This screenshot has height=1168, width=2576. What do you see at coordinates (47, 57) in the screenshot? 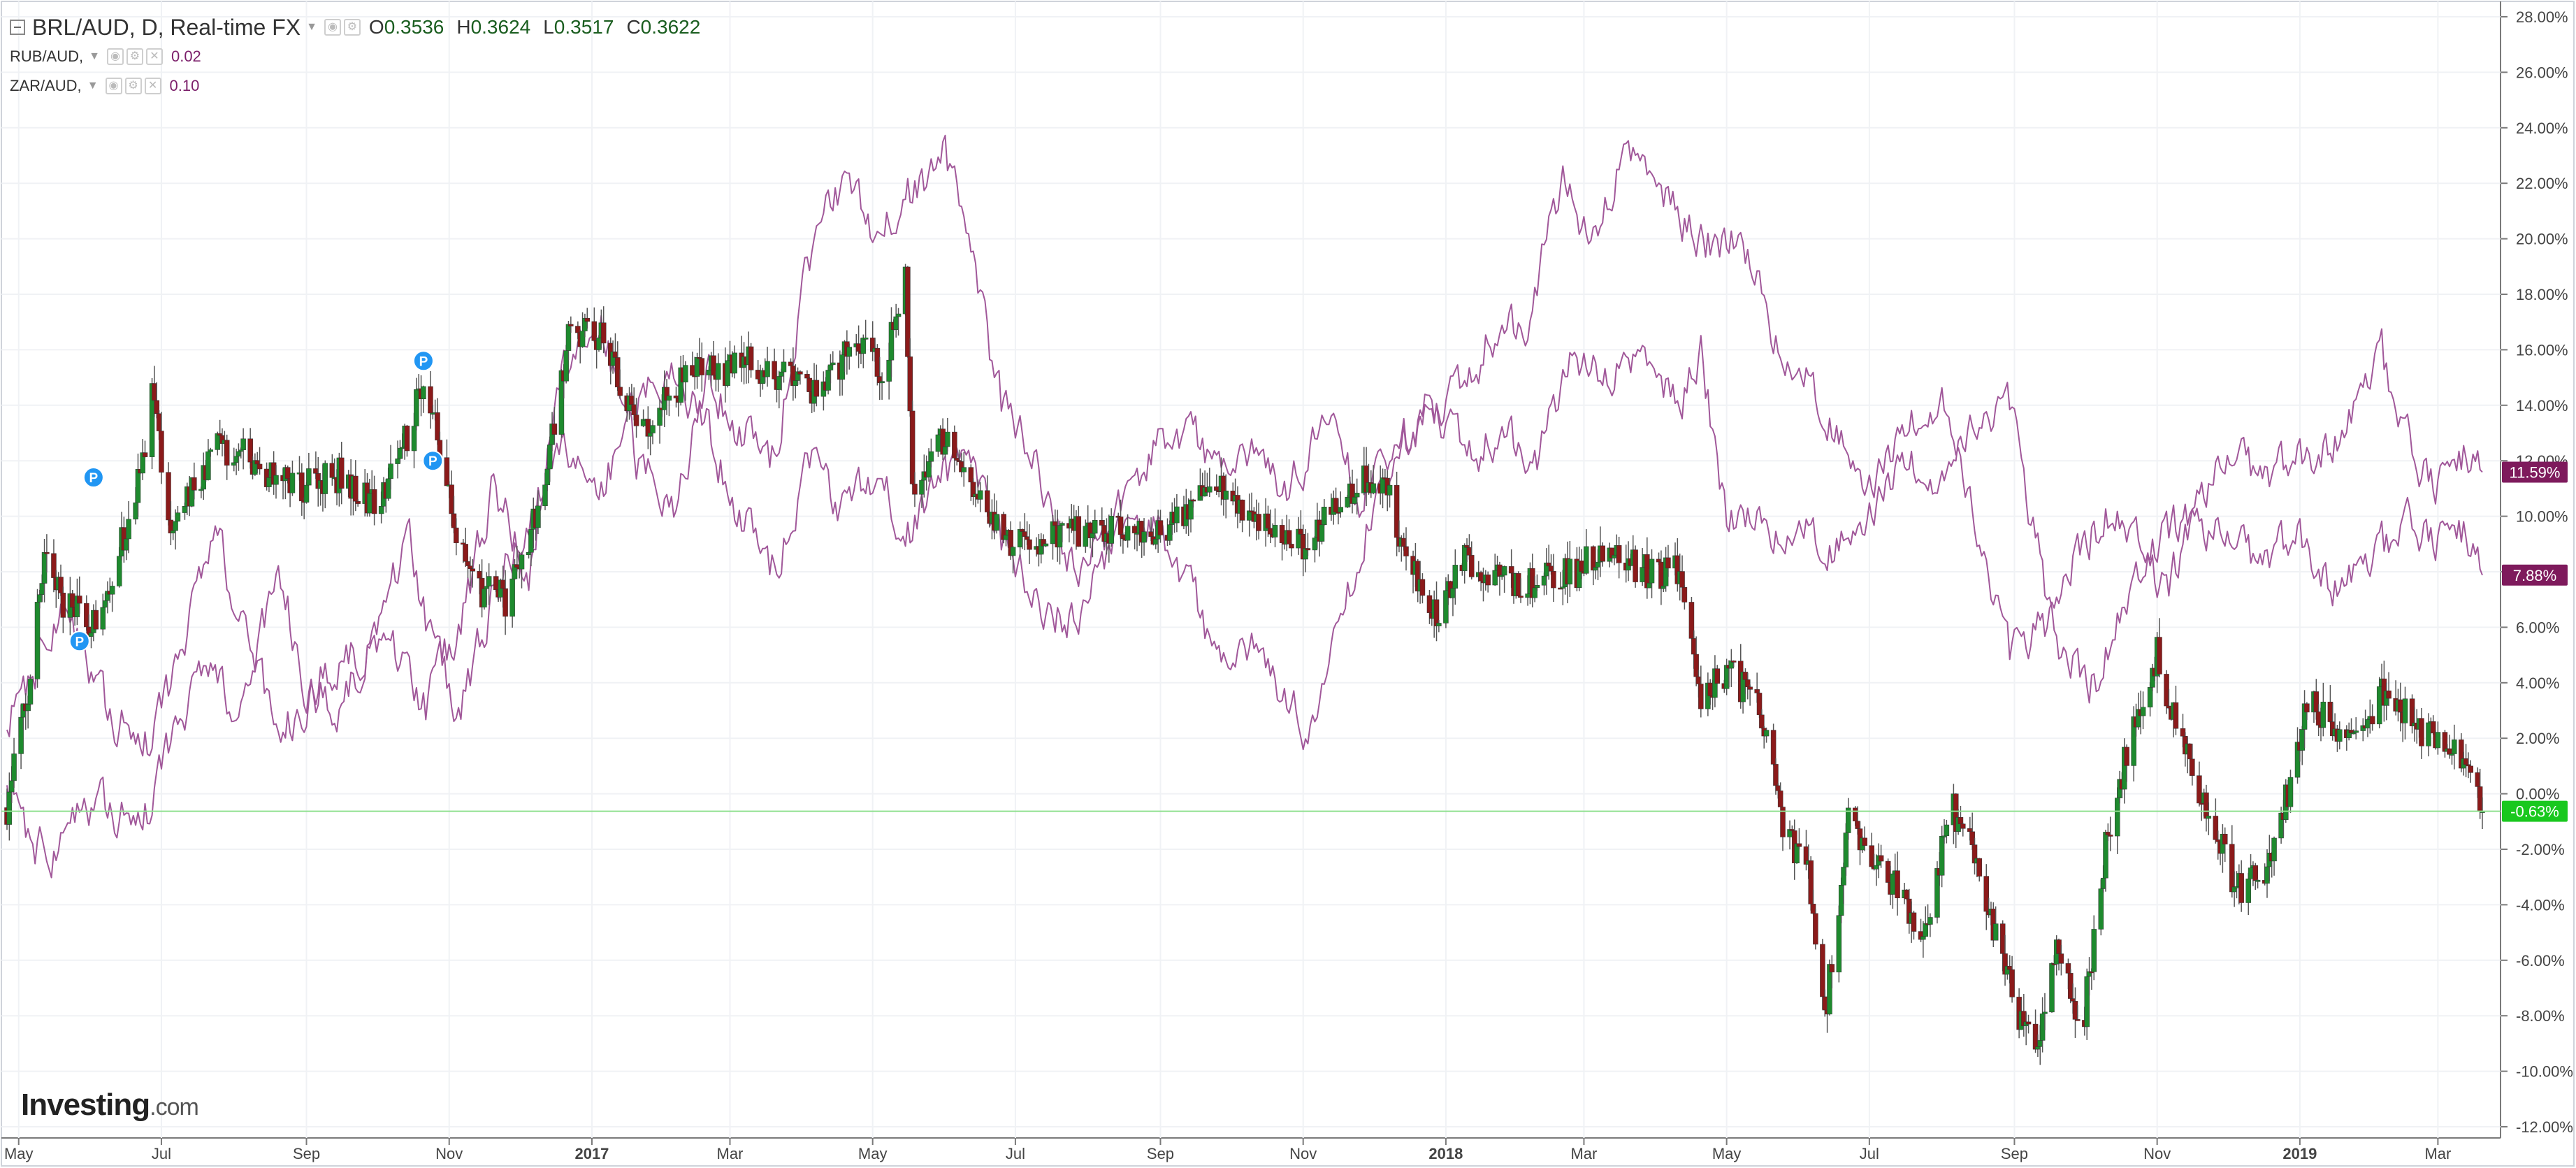
I see `compare-symbol: RUB/AUD,` at bounding box center [47, 57].